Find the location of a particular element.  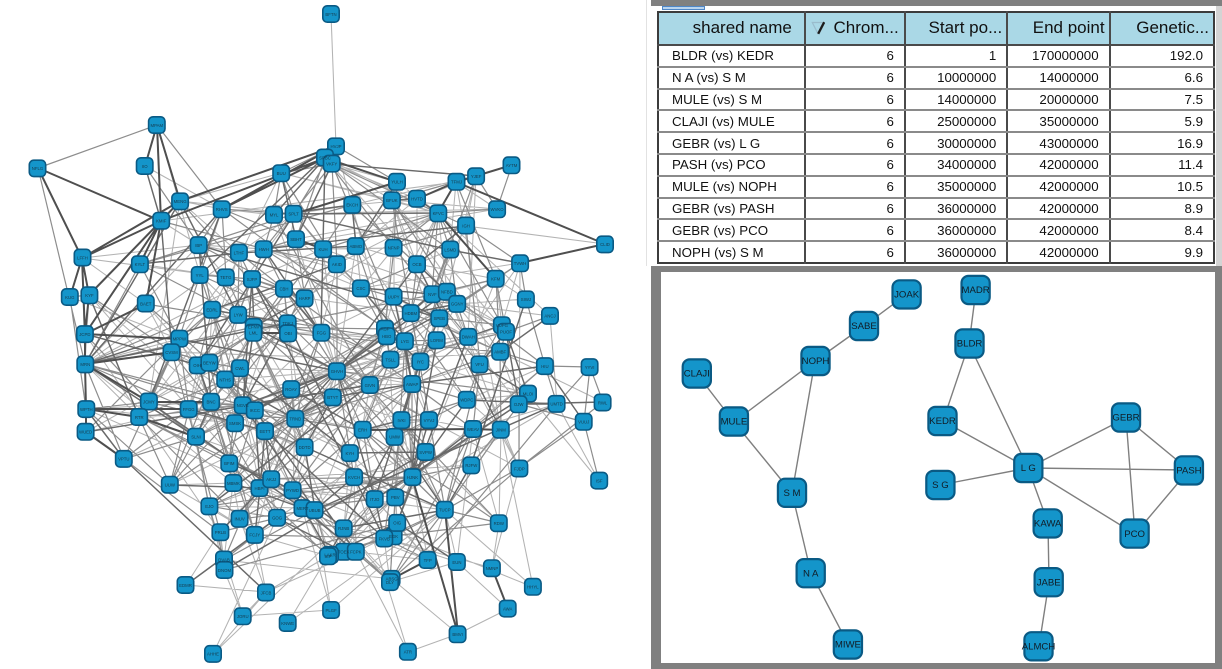

svg-text: SIWJ is located at coordinates (526, 299).